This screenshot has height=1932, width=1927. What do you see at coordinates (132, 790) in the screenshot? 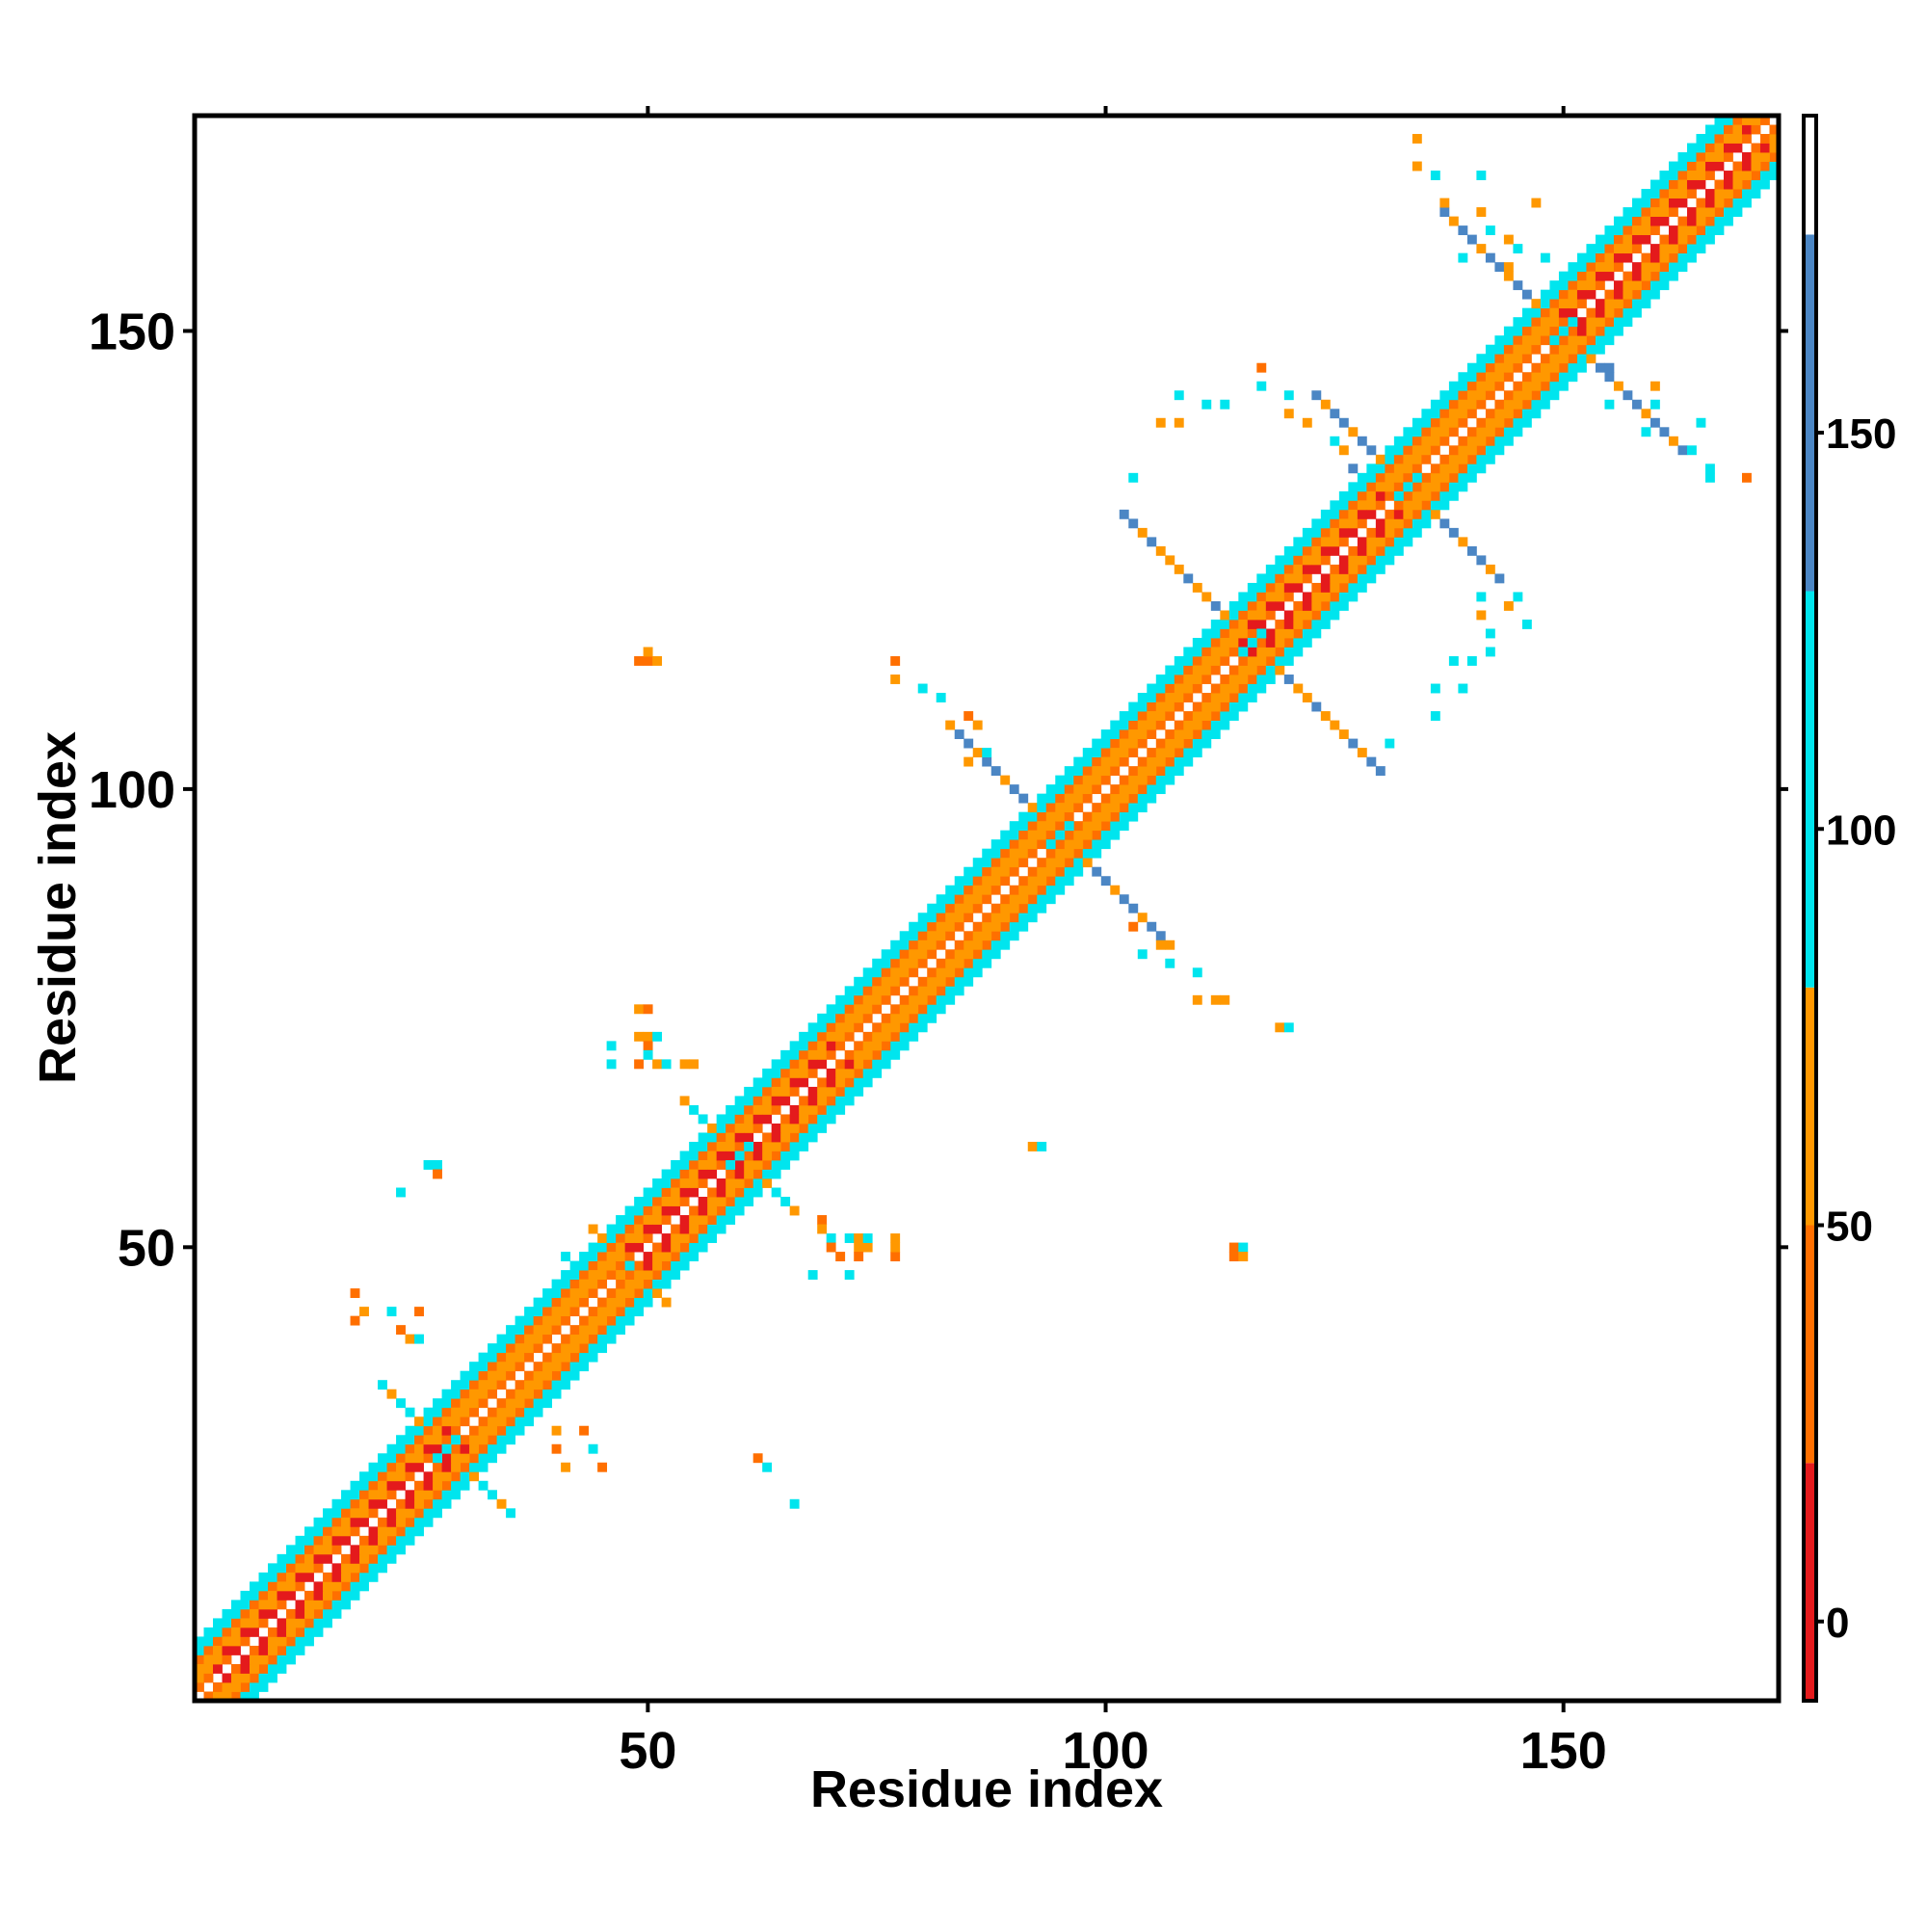
I see `y-tick-label: 100` at bounding box center [132, 790].